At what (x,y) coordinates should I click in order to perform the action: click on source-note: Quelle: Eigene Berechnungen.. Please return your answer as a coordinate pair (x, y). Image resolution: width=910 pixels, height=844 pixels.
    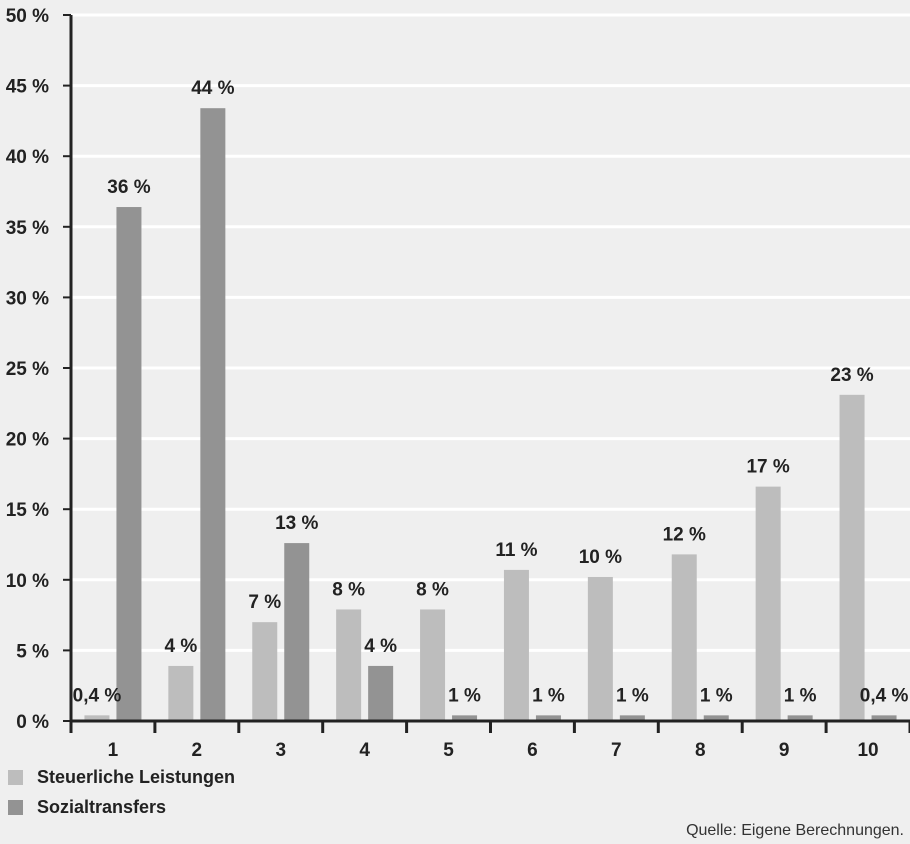
    Looking at the image, I should click on (795, 830).